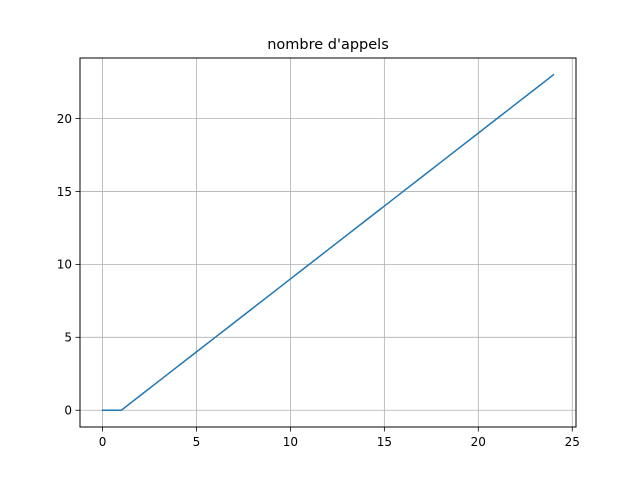  Describe the element at coordinates (478, 442) in the screenshot. I see `x-tick-label: 20` at that location.